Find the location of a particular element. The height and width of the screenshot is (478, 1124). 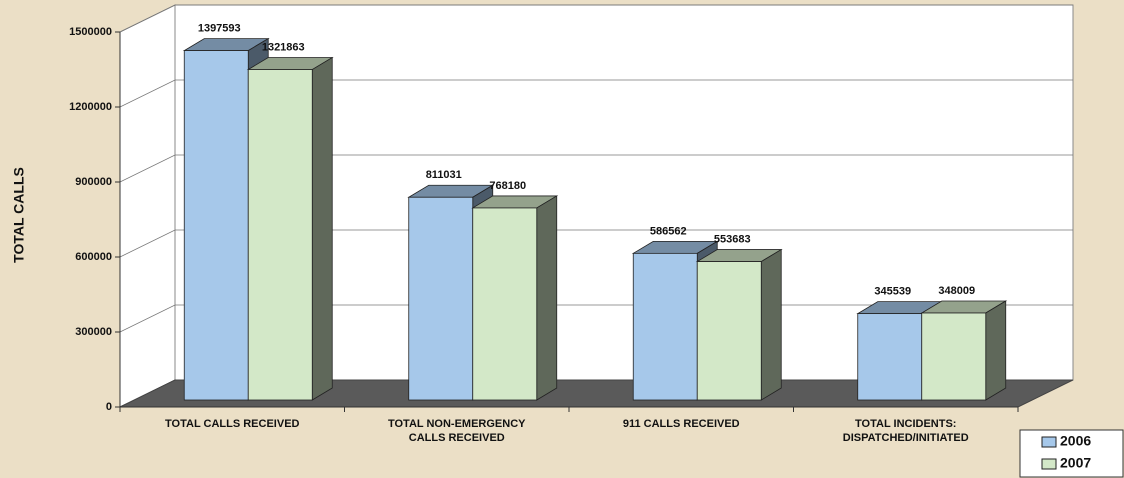

value-label: 1397593 is located at coordinates (219, 29).